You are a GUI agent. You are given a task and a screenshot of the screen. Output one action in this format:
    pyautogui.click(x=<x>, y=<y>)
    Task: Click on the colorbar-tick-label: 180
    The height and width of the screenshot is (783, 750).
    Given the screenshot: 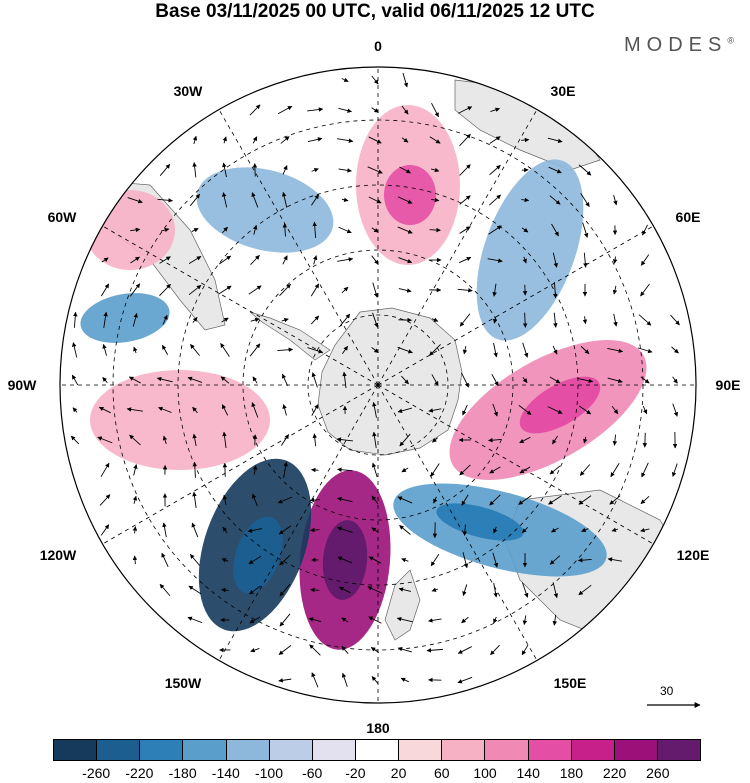 What is the action you would take?
    pyautogui.click(x=571, y=773)
    